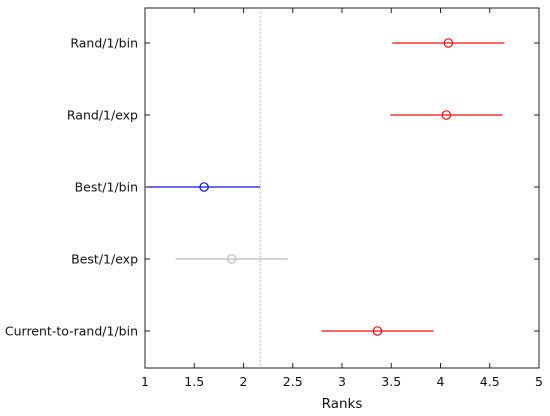 The height and width of the screenshot is (416, 550). What do you see at coordinates (104, 43) in the screenshot?
I see `y-tick-label: Rand/1/bin` at bounding box center [104, 43].